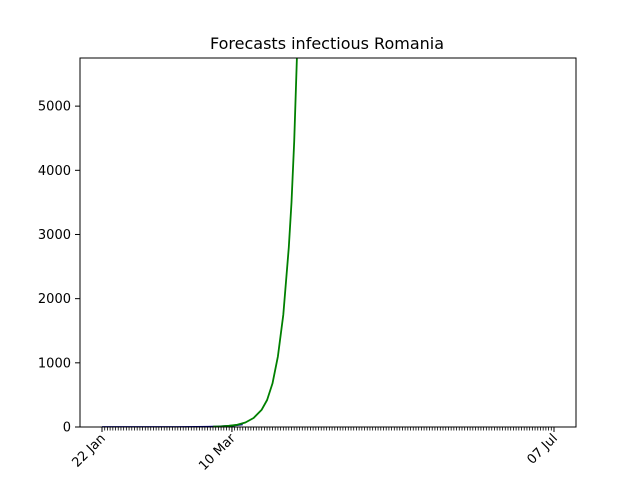 This screenshot has width=640, height=480. Describe the element at coordinates (54, 235) in the screenshot. I see `y-tick-label: 3000` at that location.